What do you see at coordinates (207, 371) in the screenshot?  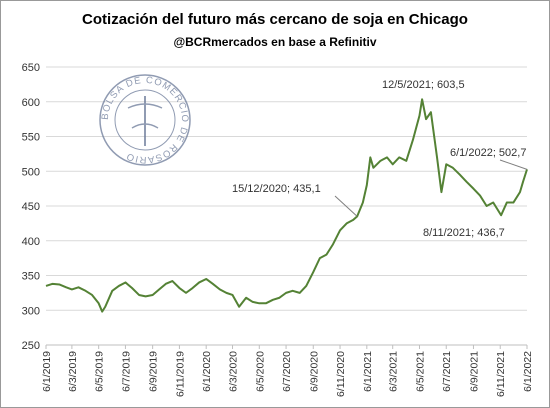 I see `x-tick-label: 6/1/2020` at bounding box center [207, 371].